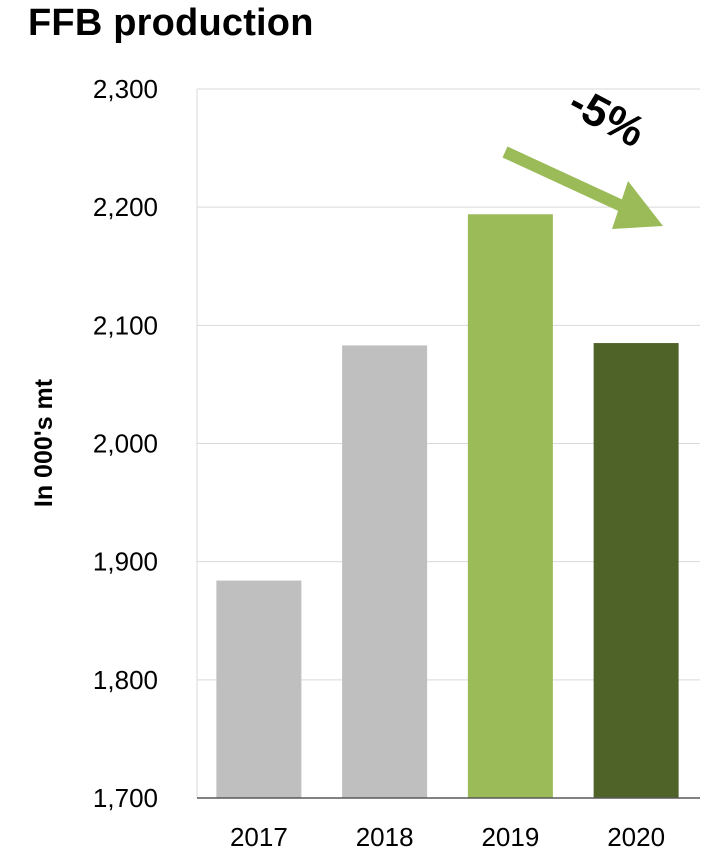 The image size is (705, 856). Describe the element at coordinates (259, 837) in the screenshot. I see `x-tick-label: 2017` at that location.